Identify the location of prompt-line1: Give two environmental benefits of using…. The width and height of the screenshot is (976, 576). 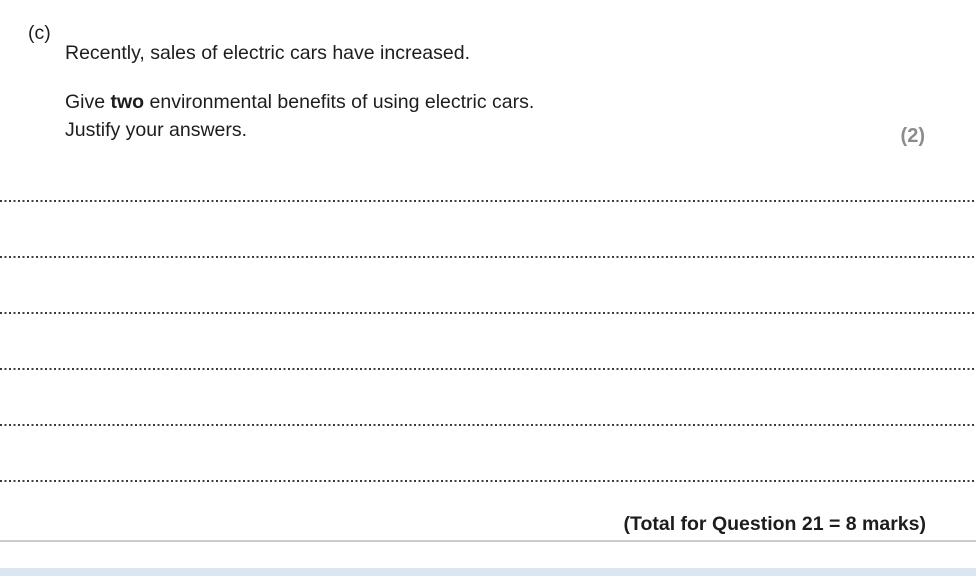
(299, 102).